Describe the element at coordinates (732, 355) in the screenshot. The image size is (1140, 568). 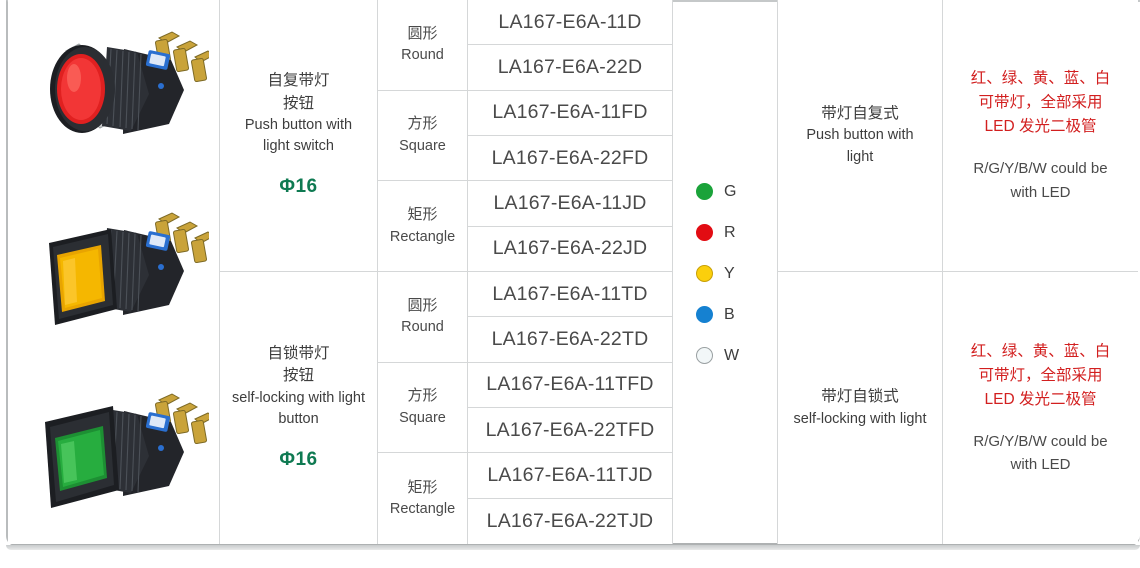
I see `legend-label: W` at that location.